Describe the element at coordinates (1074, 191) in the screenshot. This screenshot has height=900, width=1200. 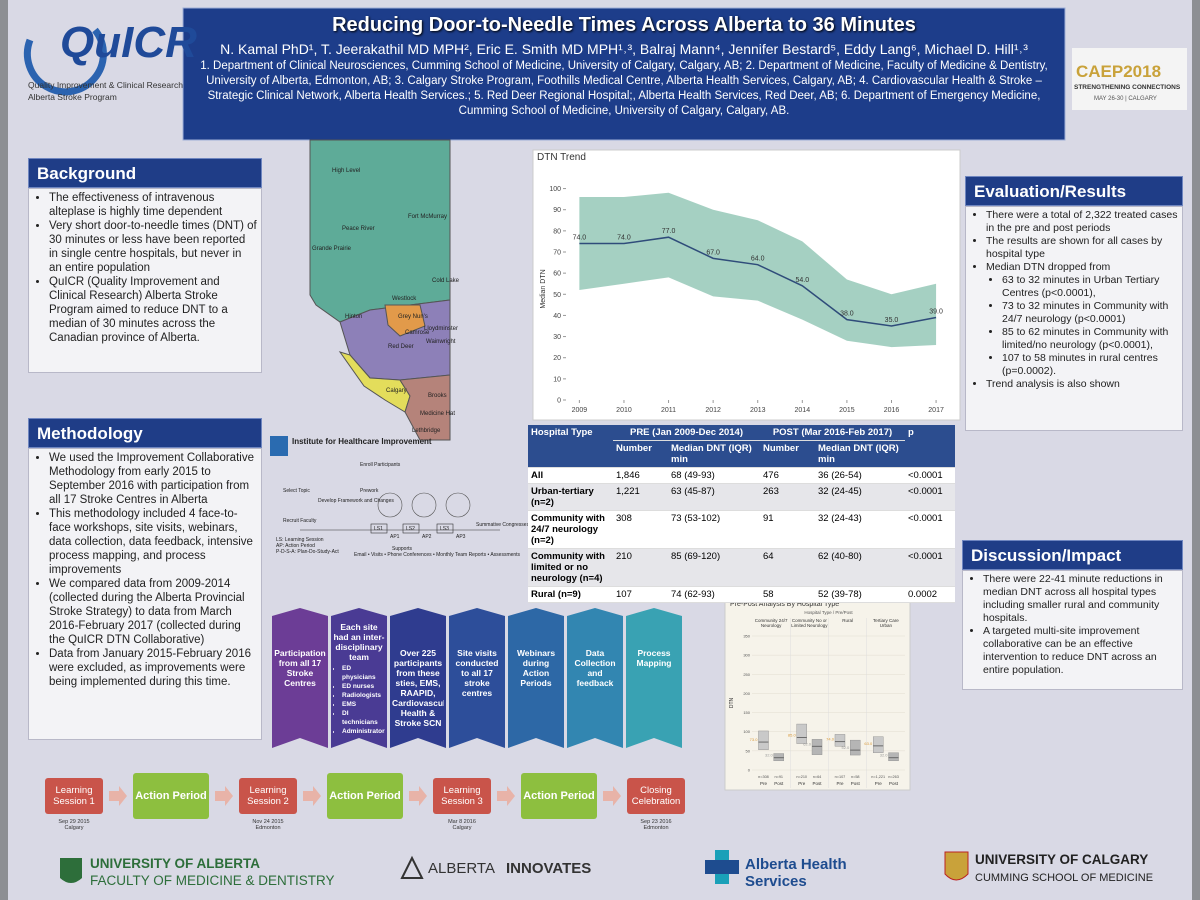
I see `section-heading: Evaluation/Results` at that location.